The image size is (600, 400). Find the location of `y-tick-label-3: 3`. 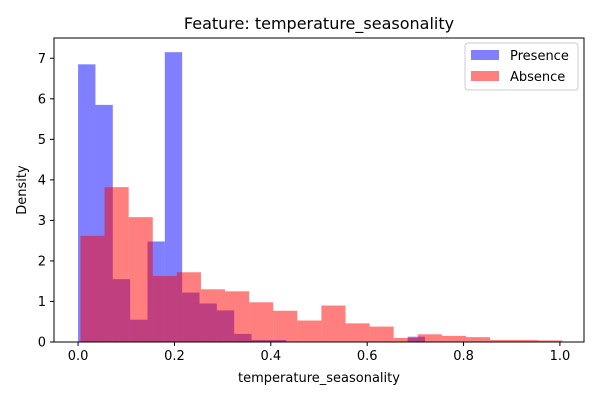

y-tick-label-3: 3 is located at coordinates (42, 221).